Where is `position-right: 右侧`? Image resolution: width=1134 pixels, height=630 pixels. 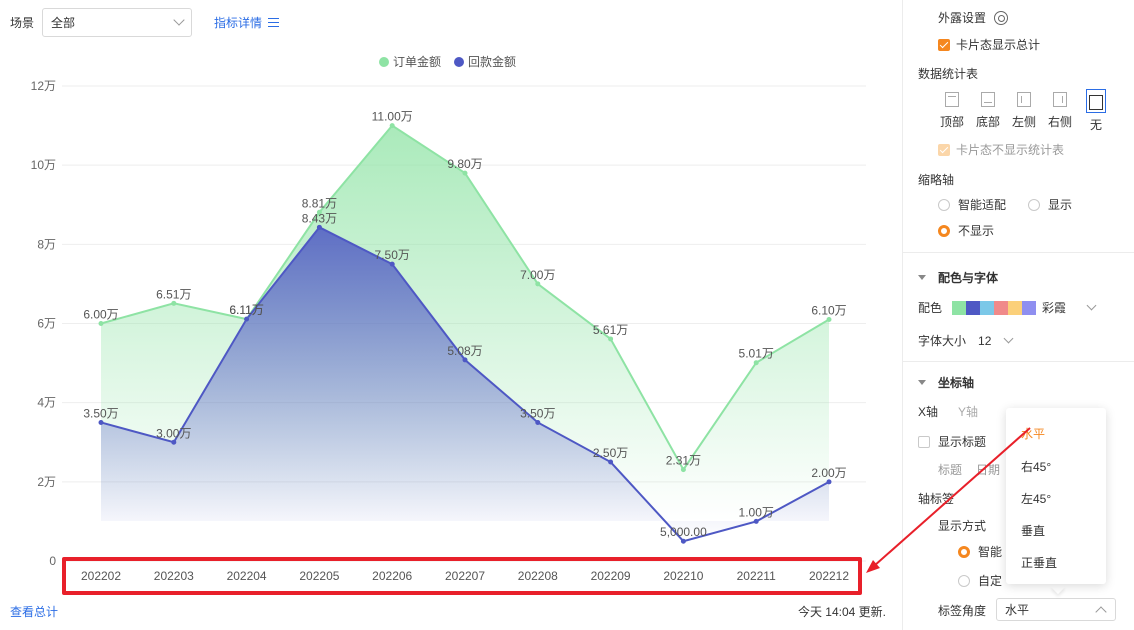
position-right: 右侧 is located at coordinates (1060, 112).